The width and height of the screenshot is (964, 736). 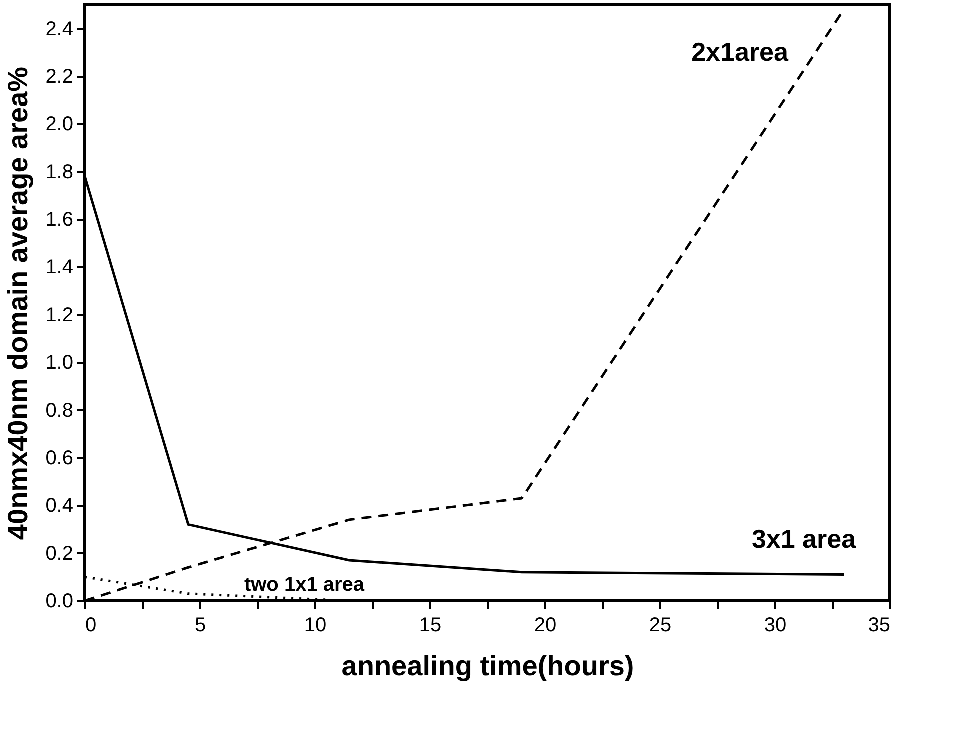 What do you see at coordinates (775, 625) in the screenshot?
I see `x-tick-label: 30` at bounding box center [775, 625].